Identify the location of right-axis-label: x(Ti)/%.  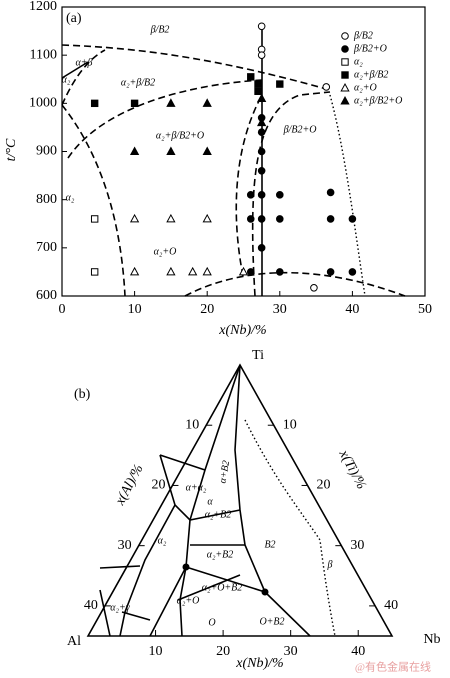
(351, 469).